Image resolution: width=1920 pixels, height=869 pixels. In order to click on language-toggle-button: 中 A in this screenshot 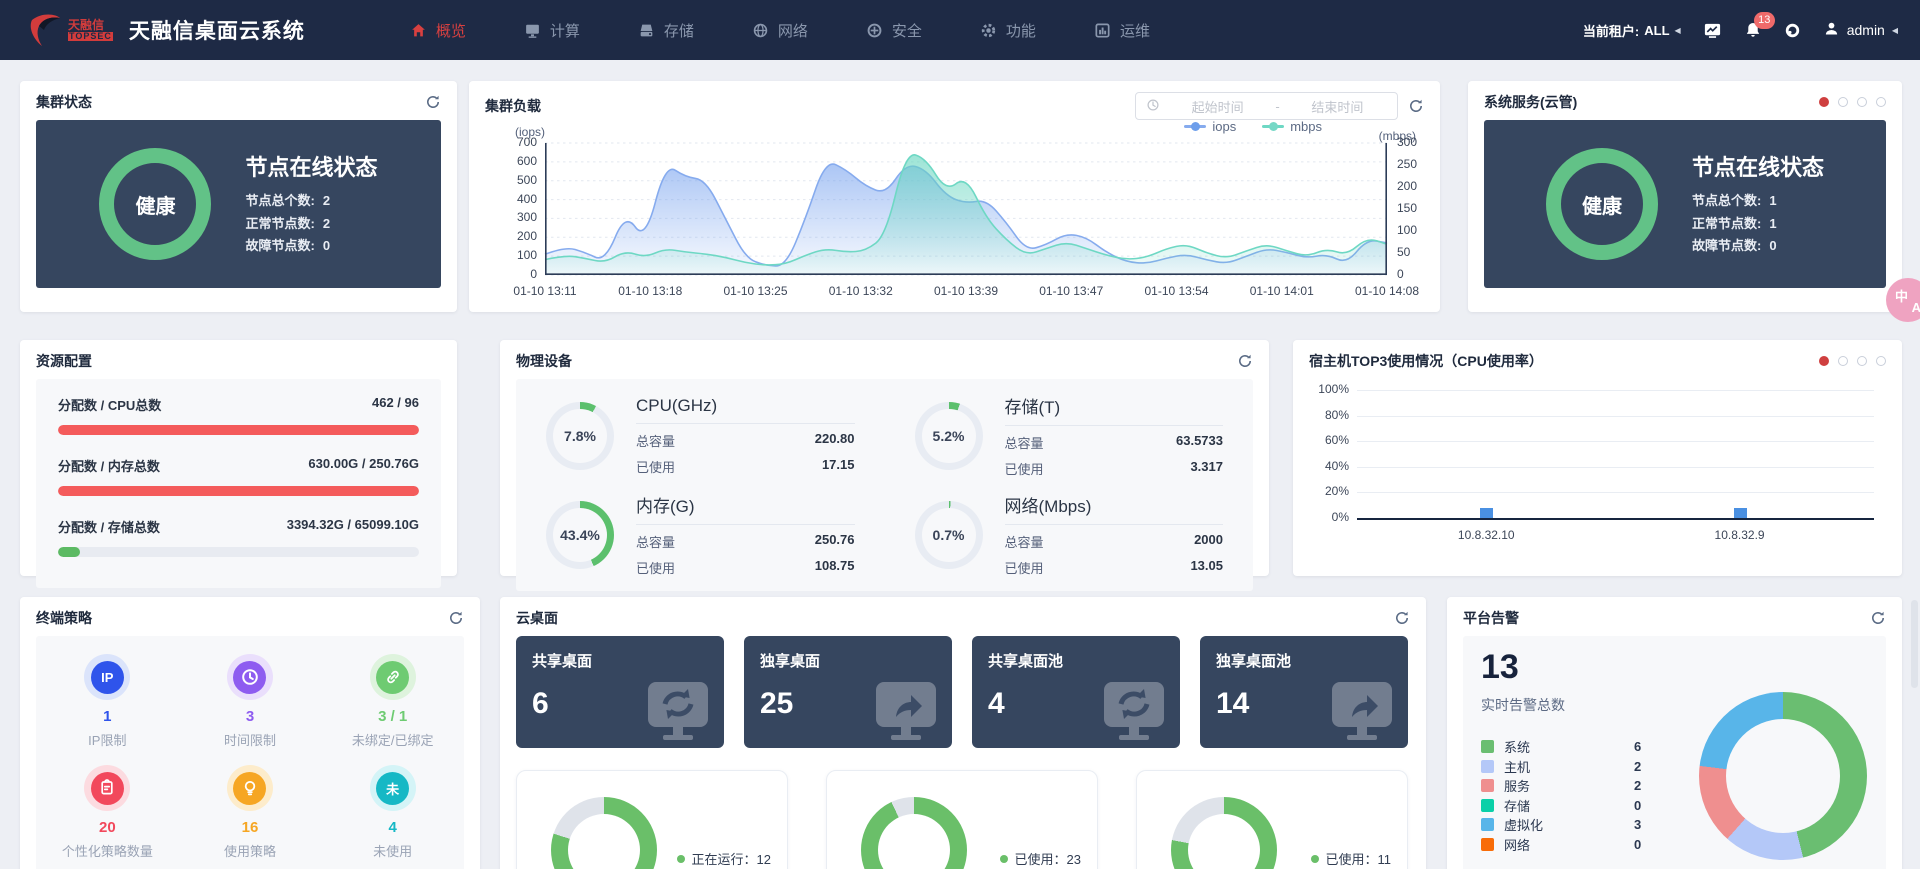, I will do `click(1903, 300)`.